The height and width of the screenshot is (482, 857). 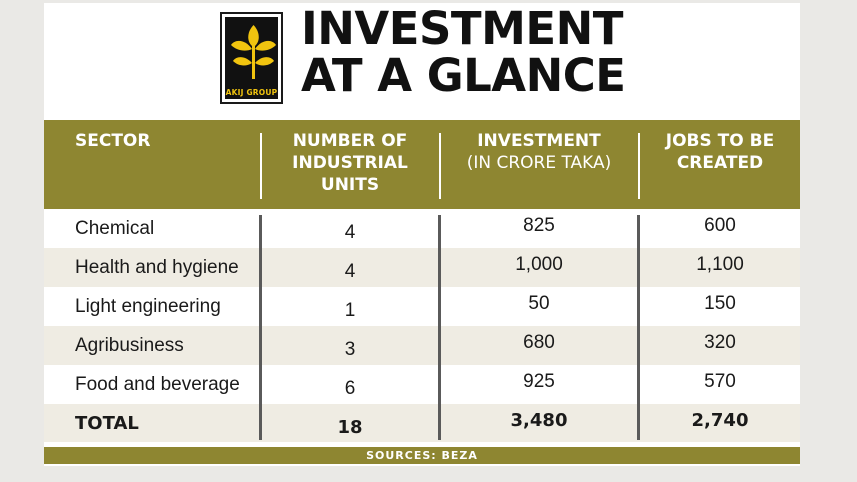 I want to click on cell-jobs: 150, so click(x=720, y=303).